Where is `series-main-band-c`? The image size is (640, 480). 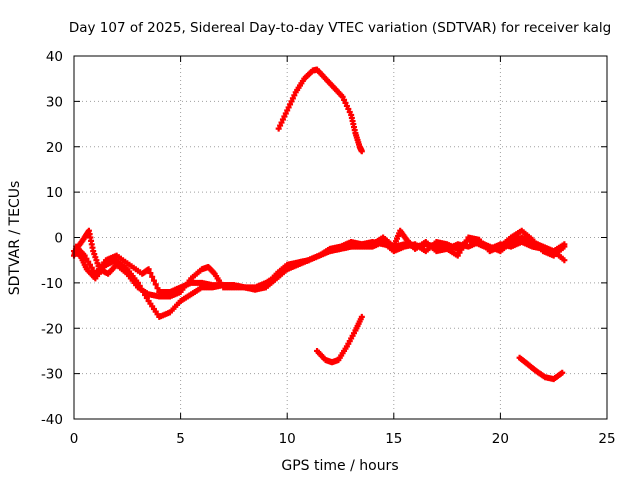
series-main-band-c is located at coordinates (320, 265).